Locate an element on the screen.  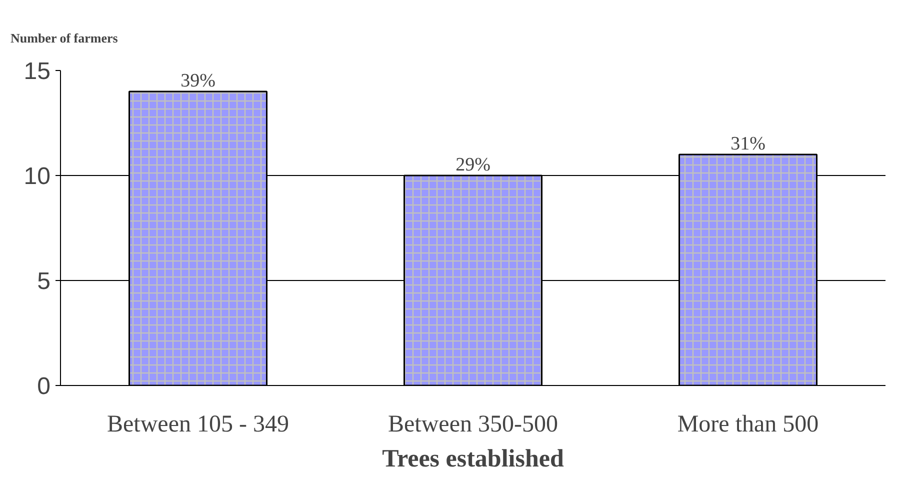
chart-title: Number of farmers is located at coordinates (64, 38).